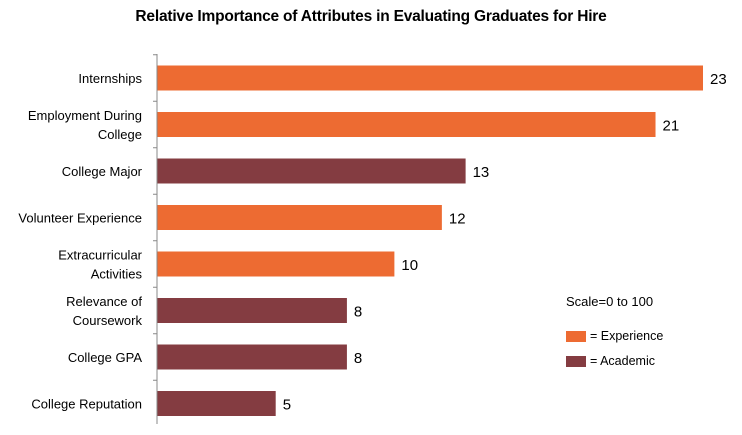 This screenshot has height=435, width=742. What do you see at coordinates (481, 172) in the screenshot?
I see `value-label-college-major: 13` at bounding box center [481, 172].